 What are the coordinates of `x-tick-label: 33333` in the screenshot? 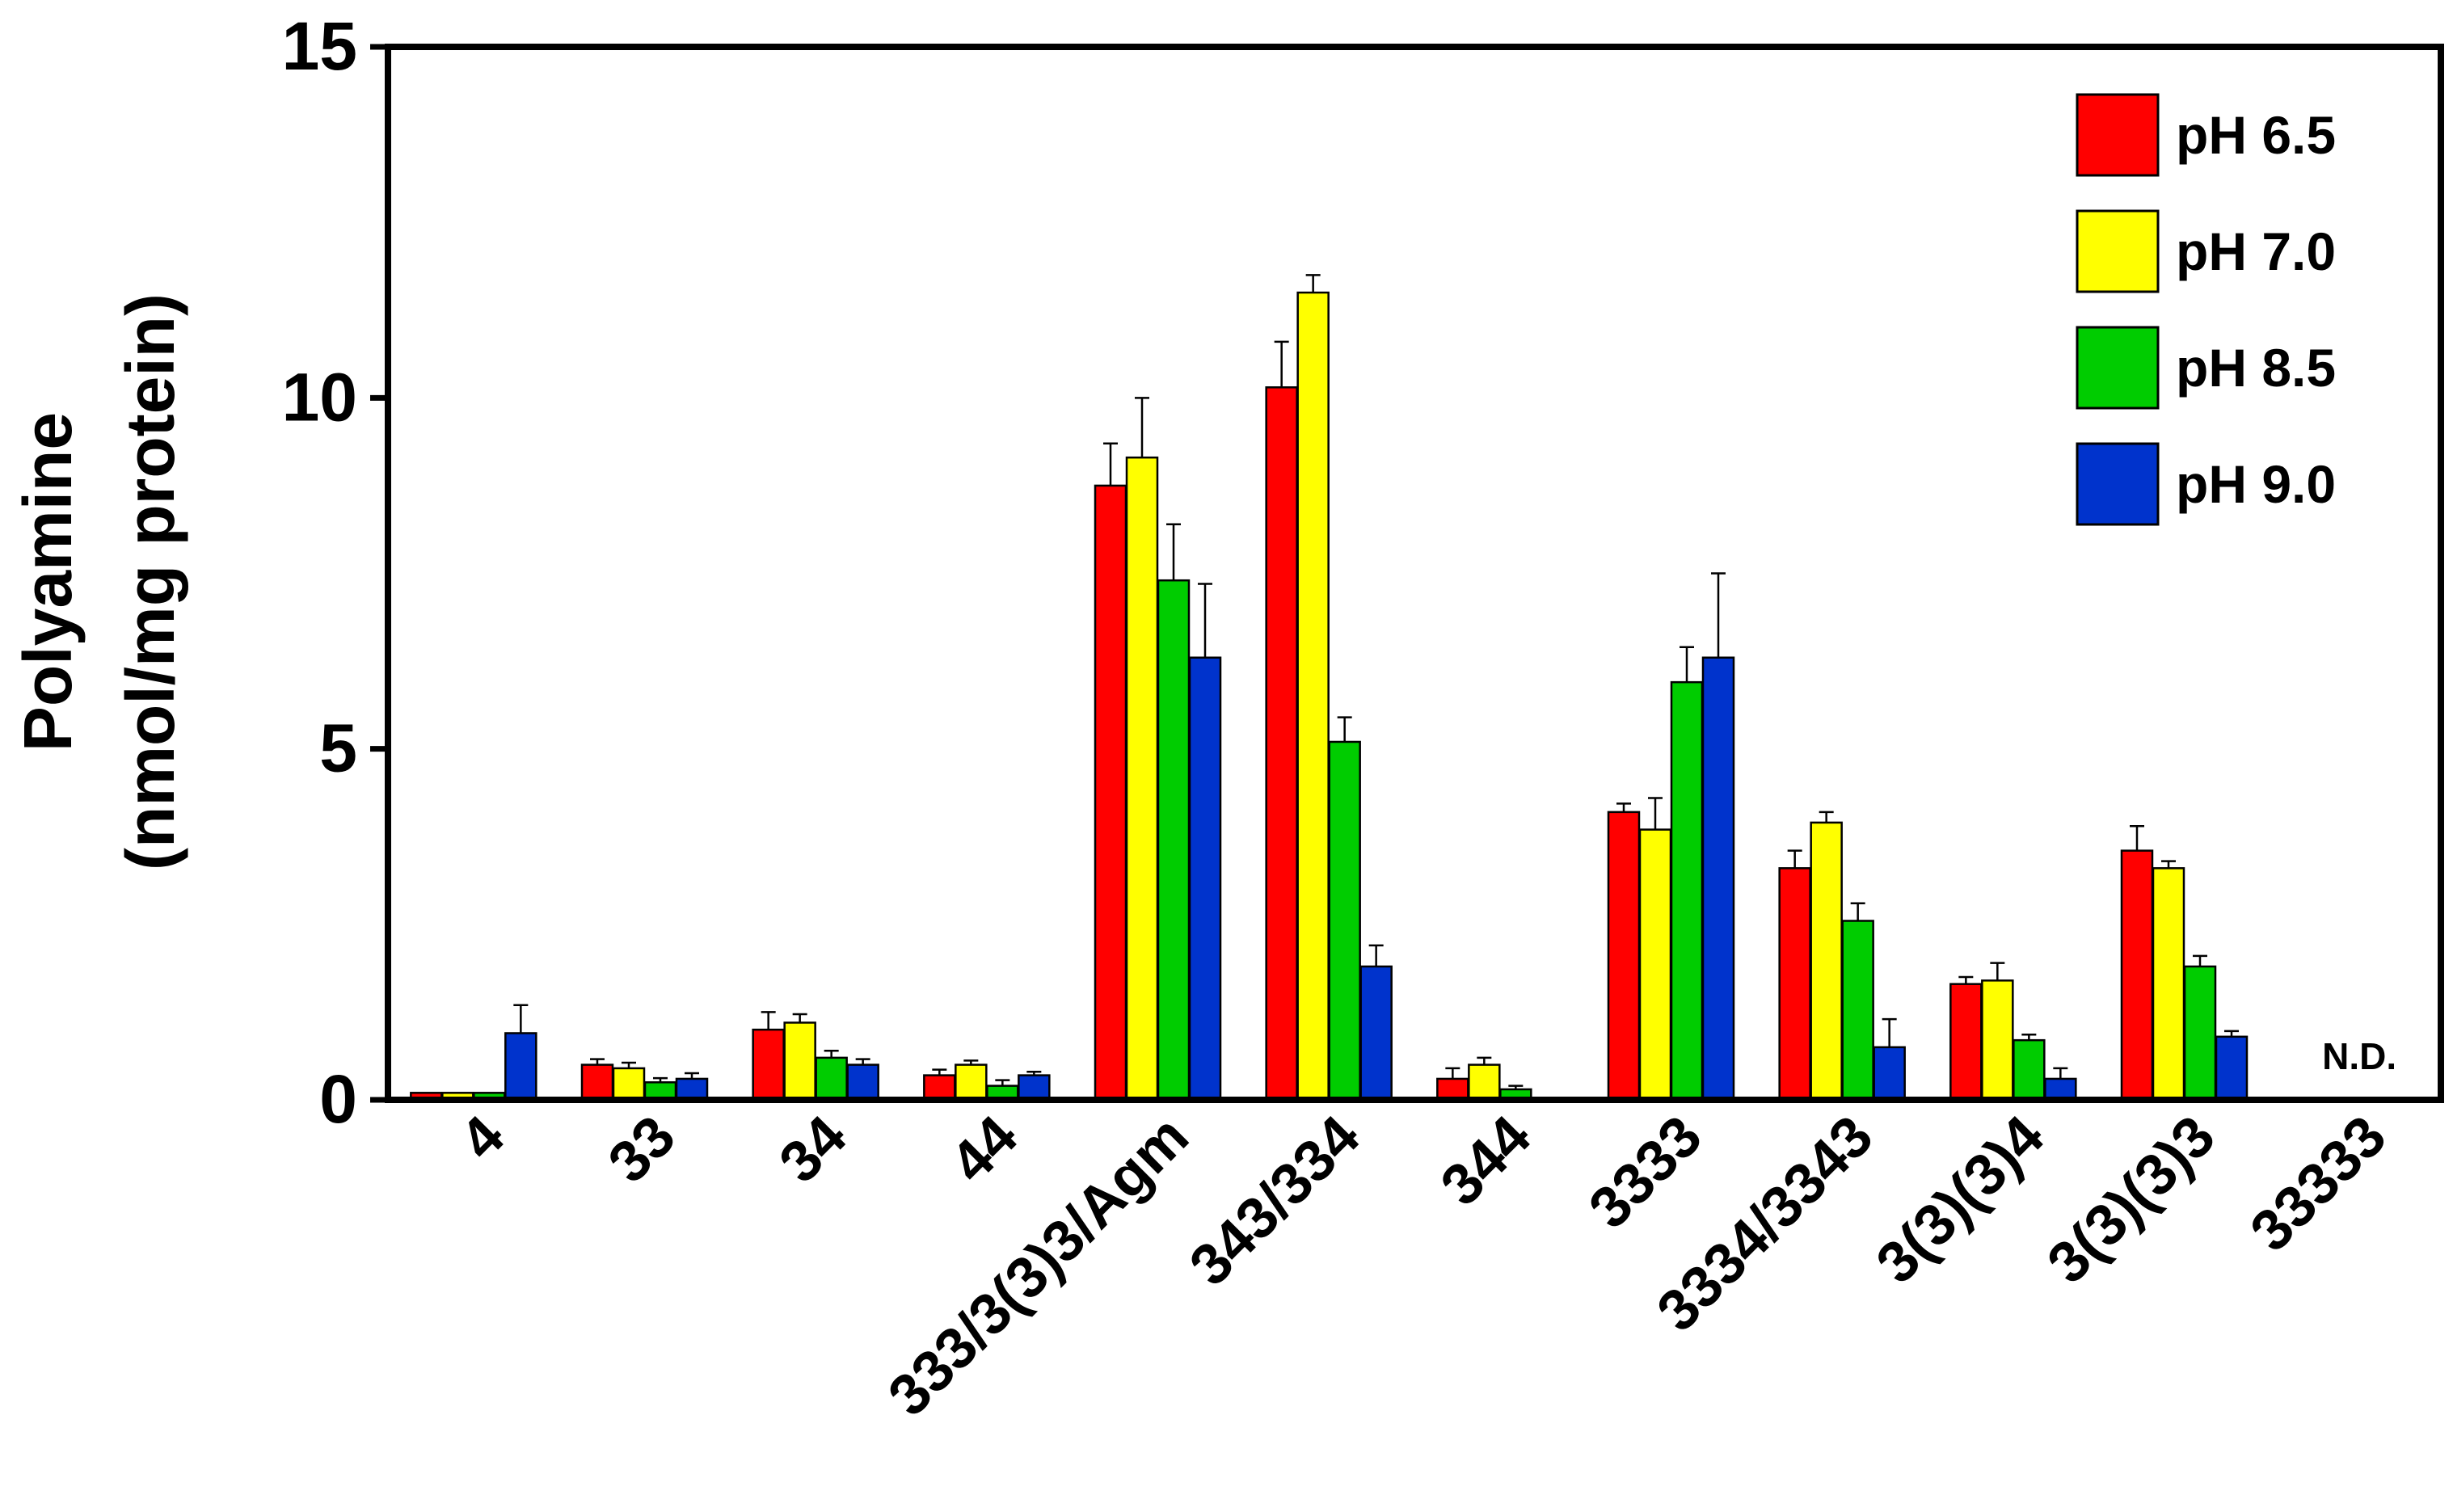 It's located at (2318, 1184).